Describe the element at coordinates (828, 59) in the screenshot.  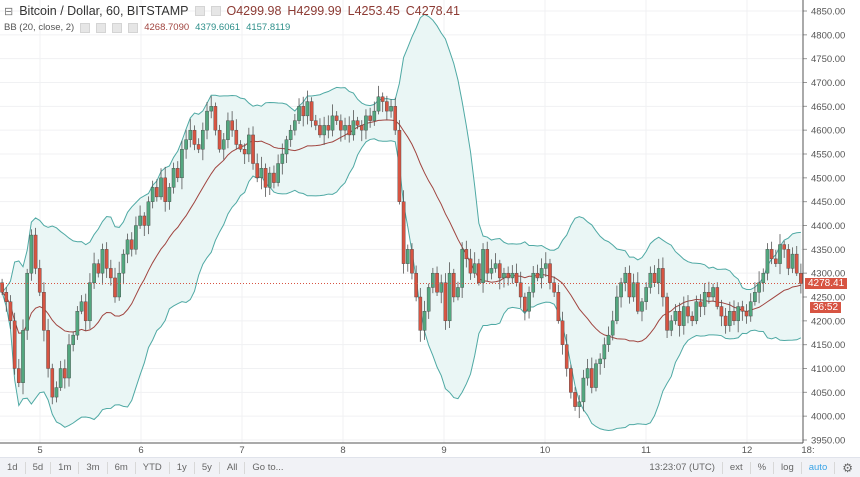
I see `price-tick-label: 4750.00` at that location.